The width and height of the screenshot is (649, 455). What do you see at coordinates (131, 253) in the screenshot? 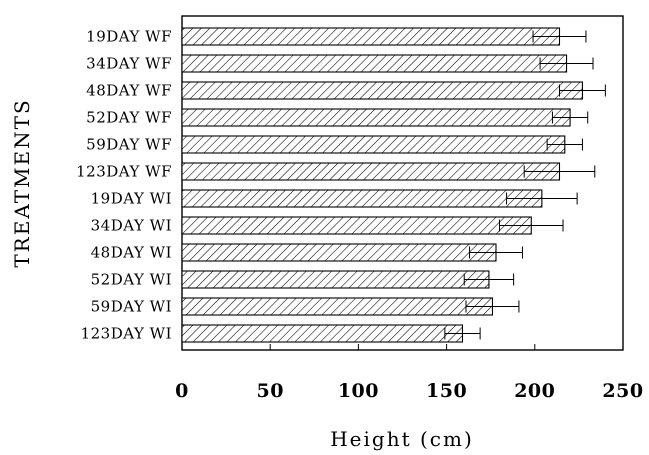
I see `category-label: 48DAY WI` at bounding box center [131, 253].